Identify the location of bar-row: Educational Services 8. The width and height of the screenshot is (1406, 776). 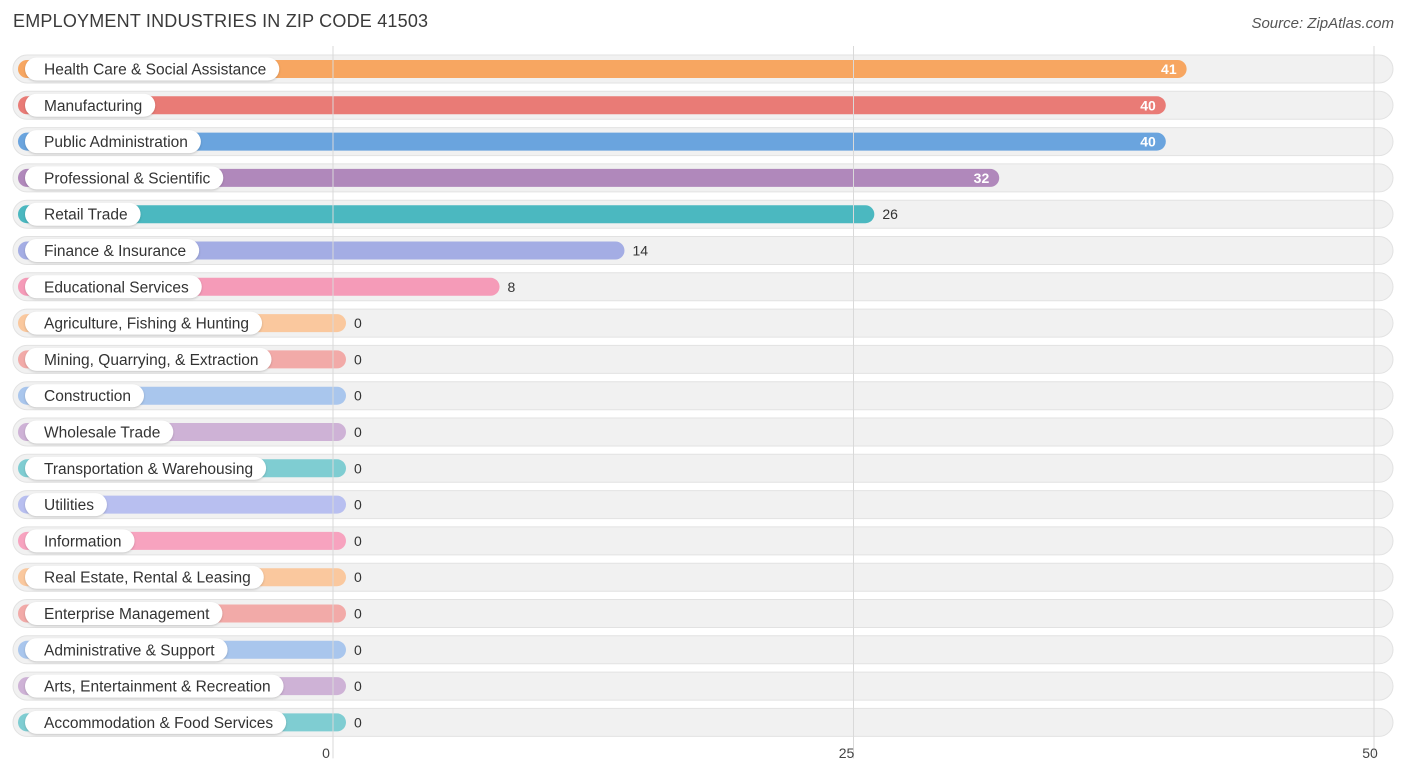
(703, 287).